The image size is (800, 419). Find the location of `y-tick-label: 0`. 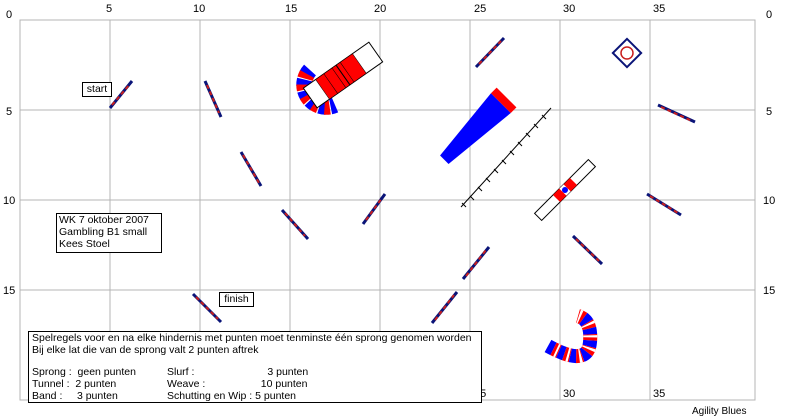

y-tick-label: 0 is located at coordinates (769, 15).